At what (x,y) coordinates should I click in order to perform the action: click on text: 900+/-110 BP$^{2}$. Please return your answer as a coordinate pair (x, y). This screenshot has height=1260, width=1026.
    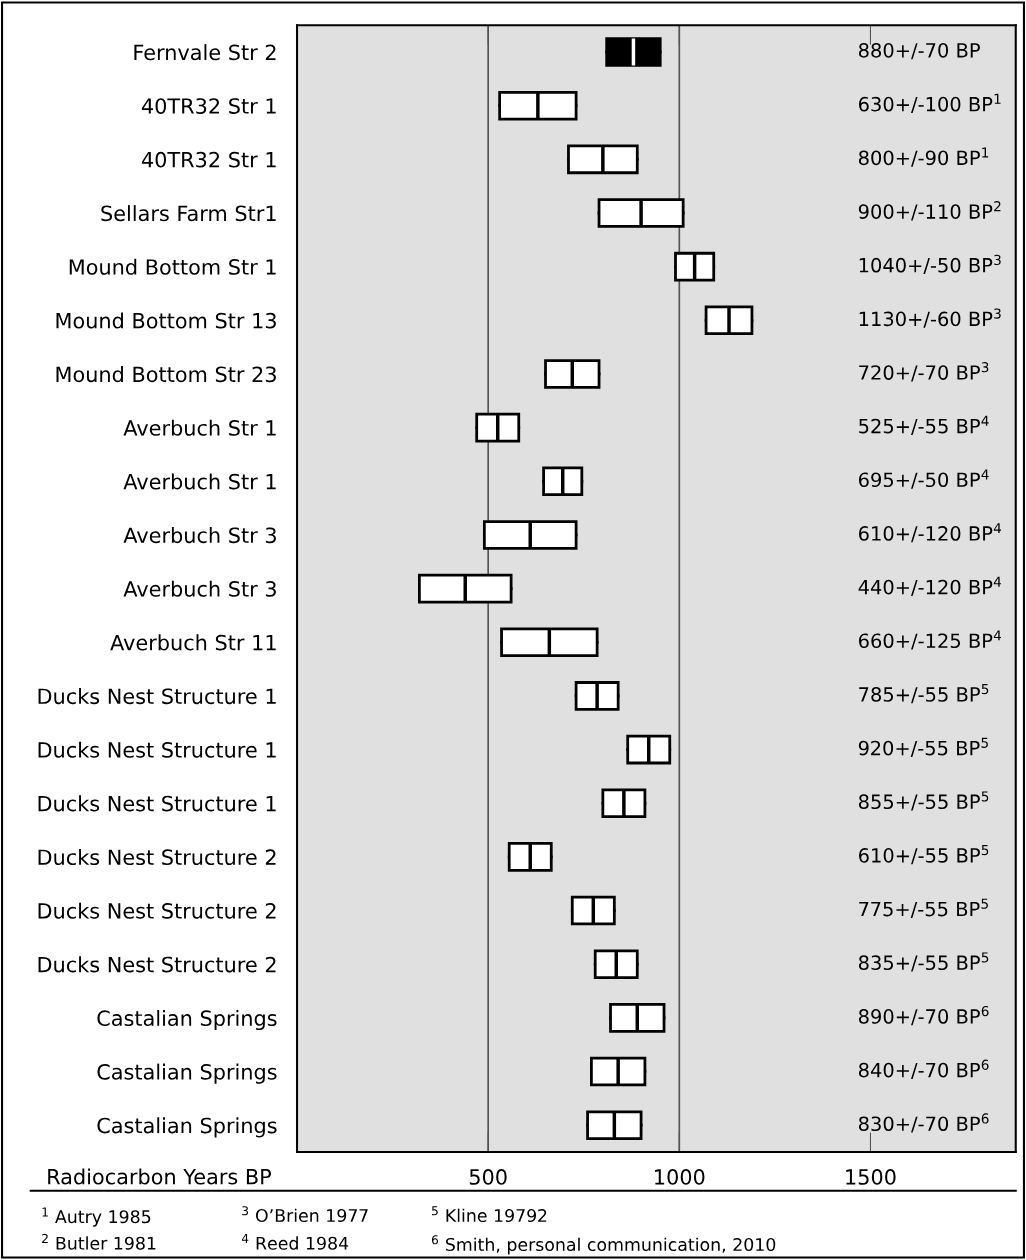
    Looking at the image, I should click on (929, 211).